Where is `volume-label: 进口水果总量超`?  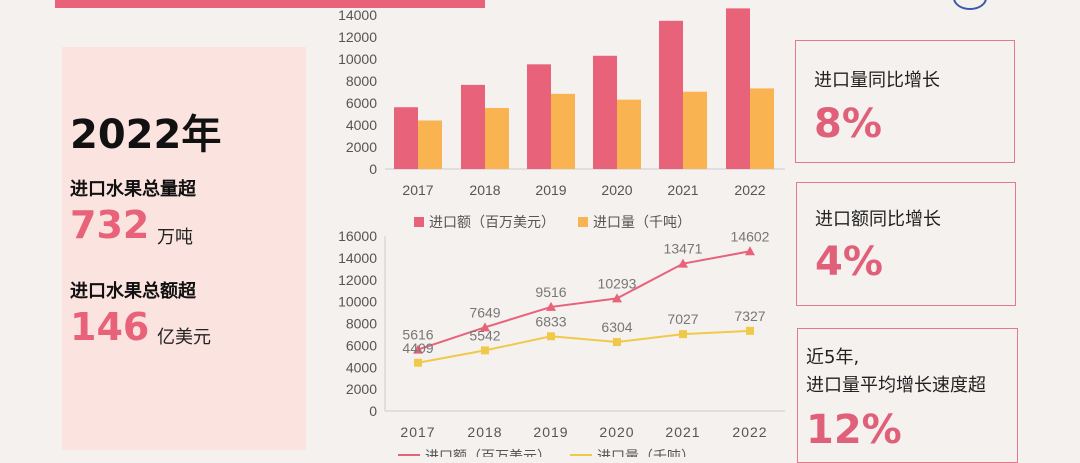
volume-label: 进口水果总量超 is located at coordinates (133, 189).